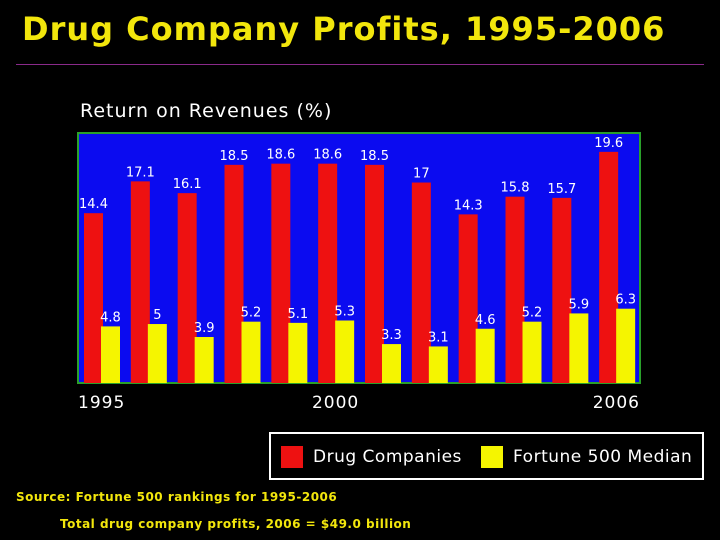  What do you see at coordinates (157, 315) in the screenshot?
I see `fortune-value-label-1996: 5` at bounding box center [157, 315].